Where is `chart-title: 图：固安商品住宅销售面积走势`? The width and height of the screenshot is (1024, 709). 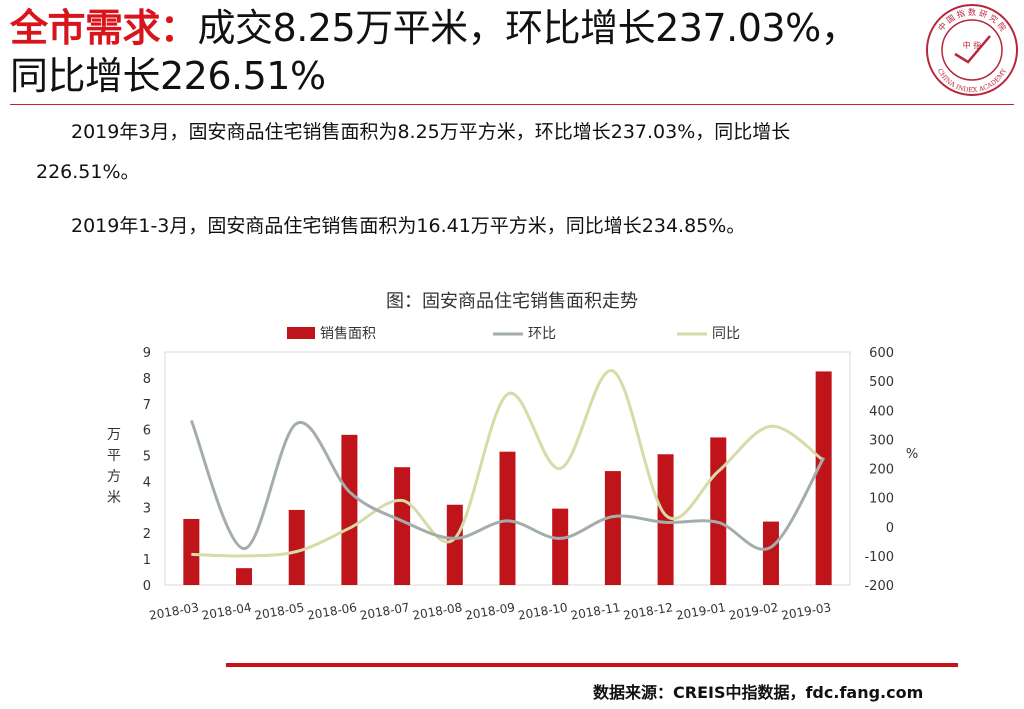
chart-title: 图：固安商品住宅销售面积走势 is located at coordinates (512, 301).